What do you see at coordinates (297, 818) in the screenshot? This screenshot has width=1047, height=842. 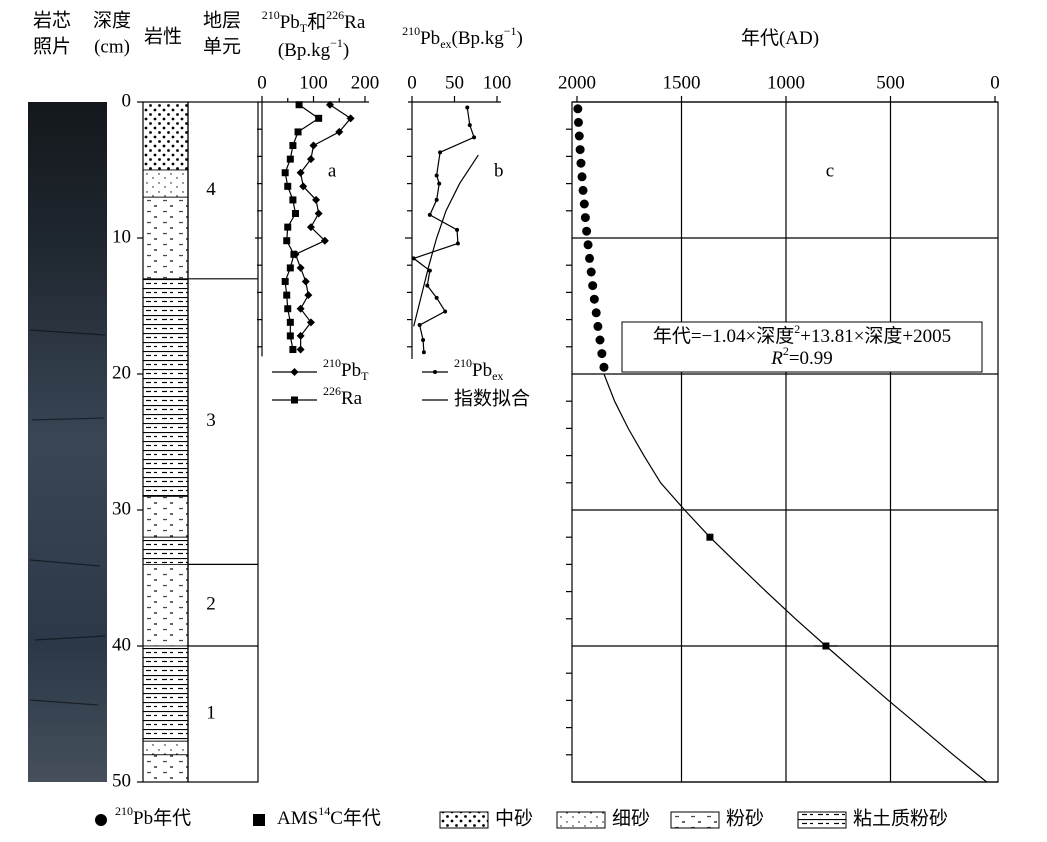 I see `text-part: AMS` at bounding box center [297, 818].